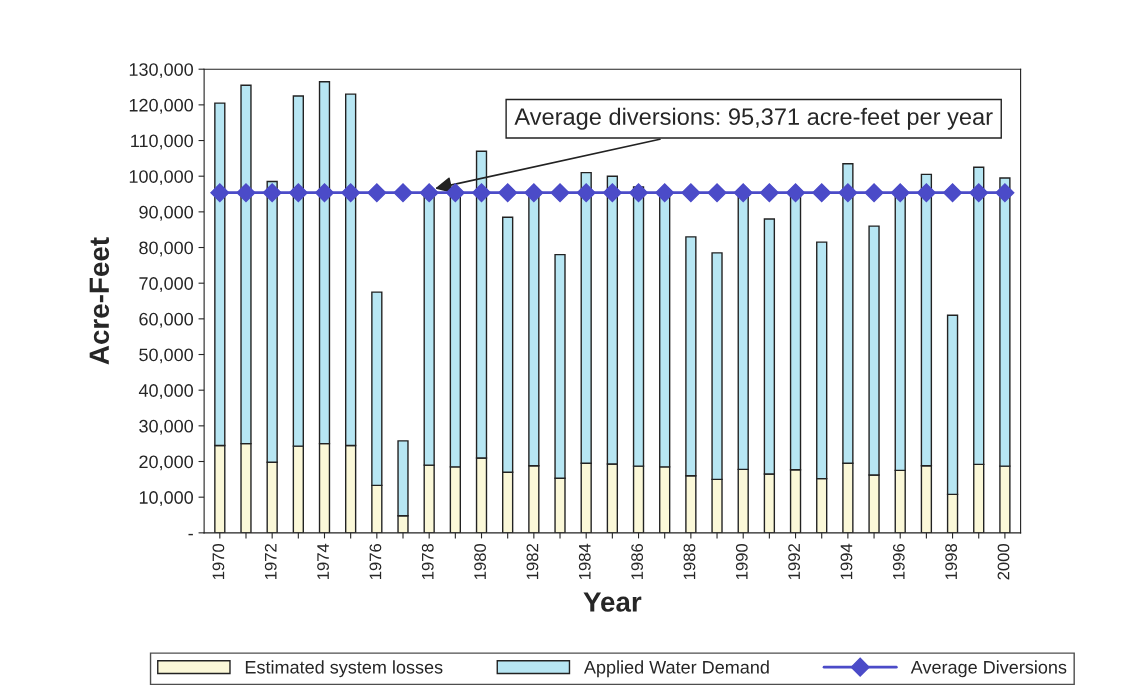 Image resolution: width=1134 pixels, height=692 pixels. What do you see at coordinates (166, 249) in the screenshot?
I see `y-tick-label: 80,000` at bounding box center [166, 249].